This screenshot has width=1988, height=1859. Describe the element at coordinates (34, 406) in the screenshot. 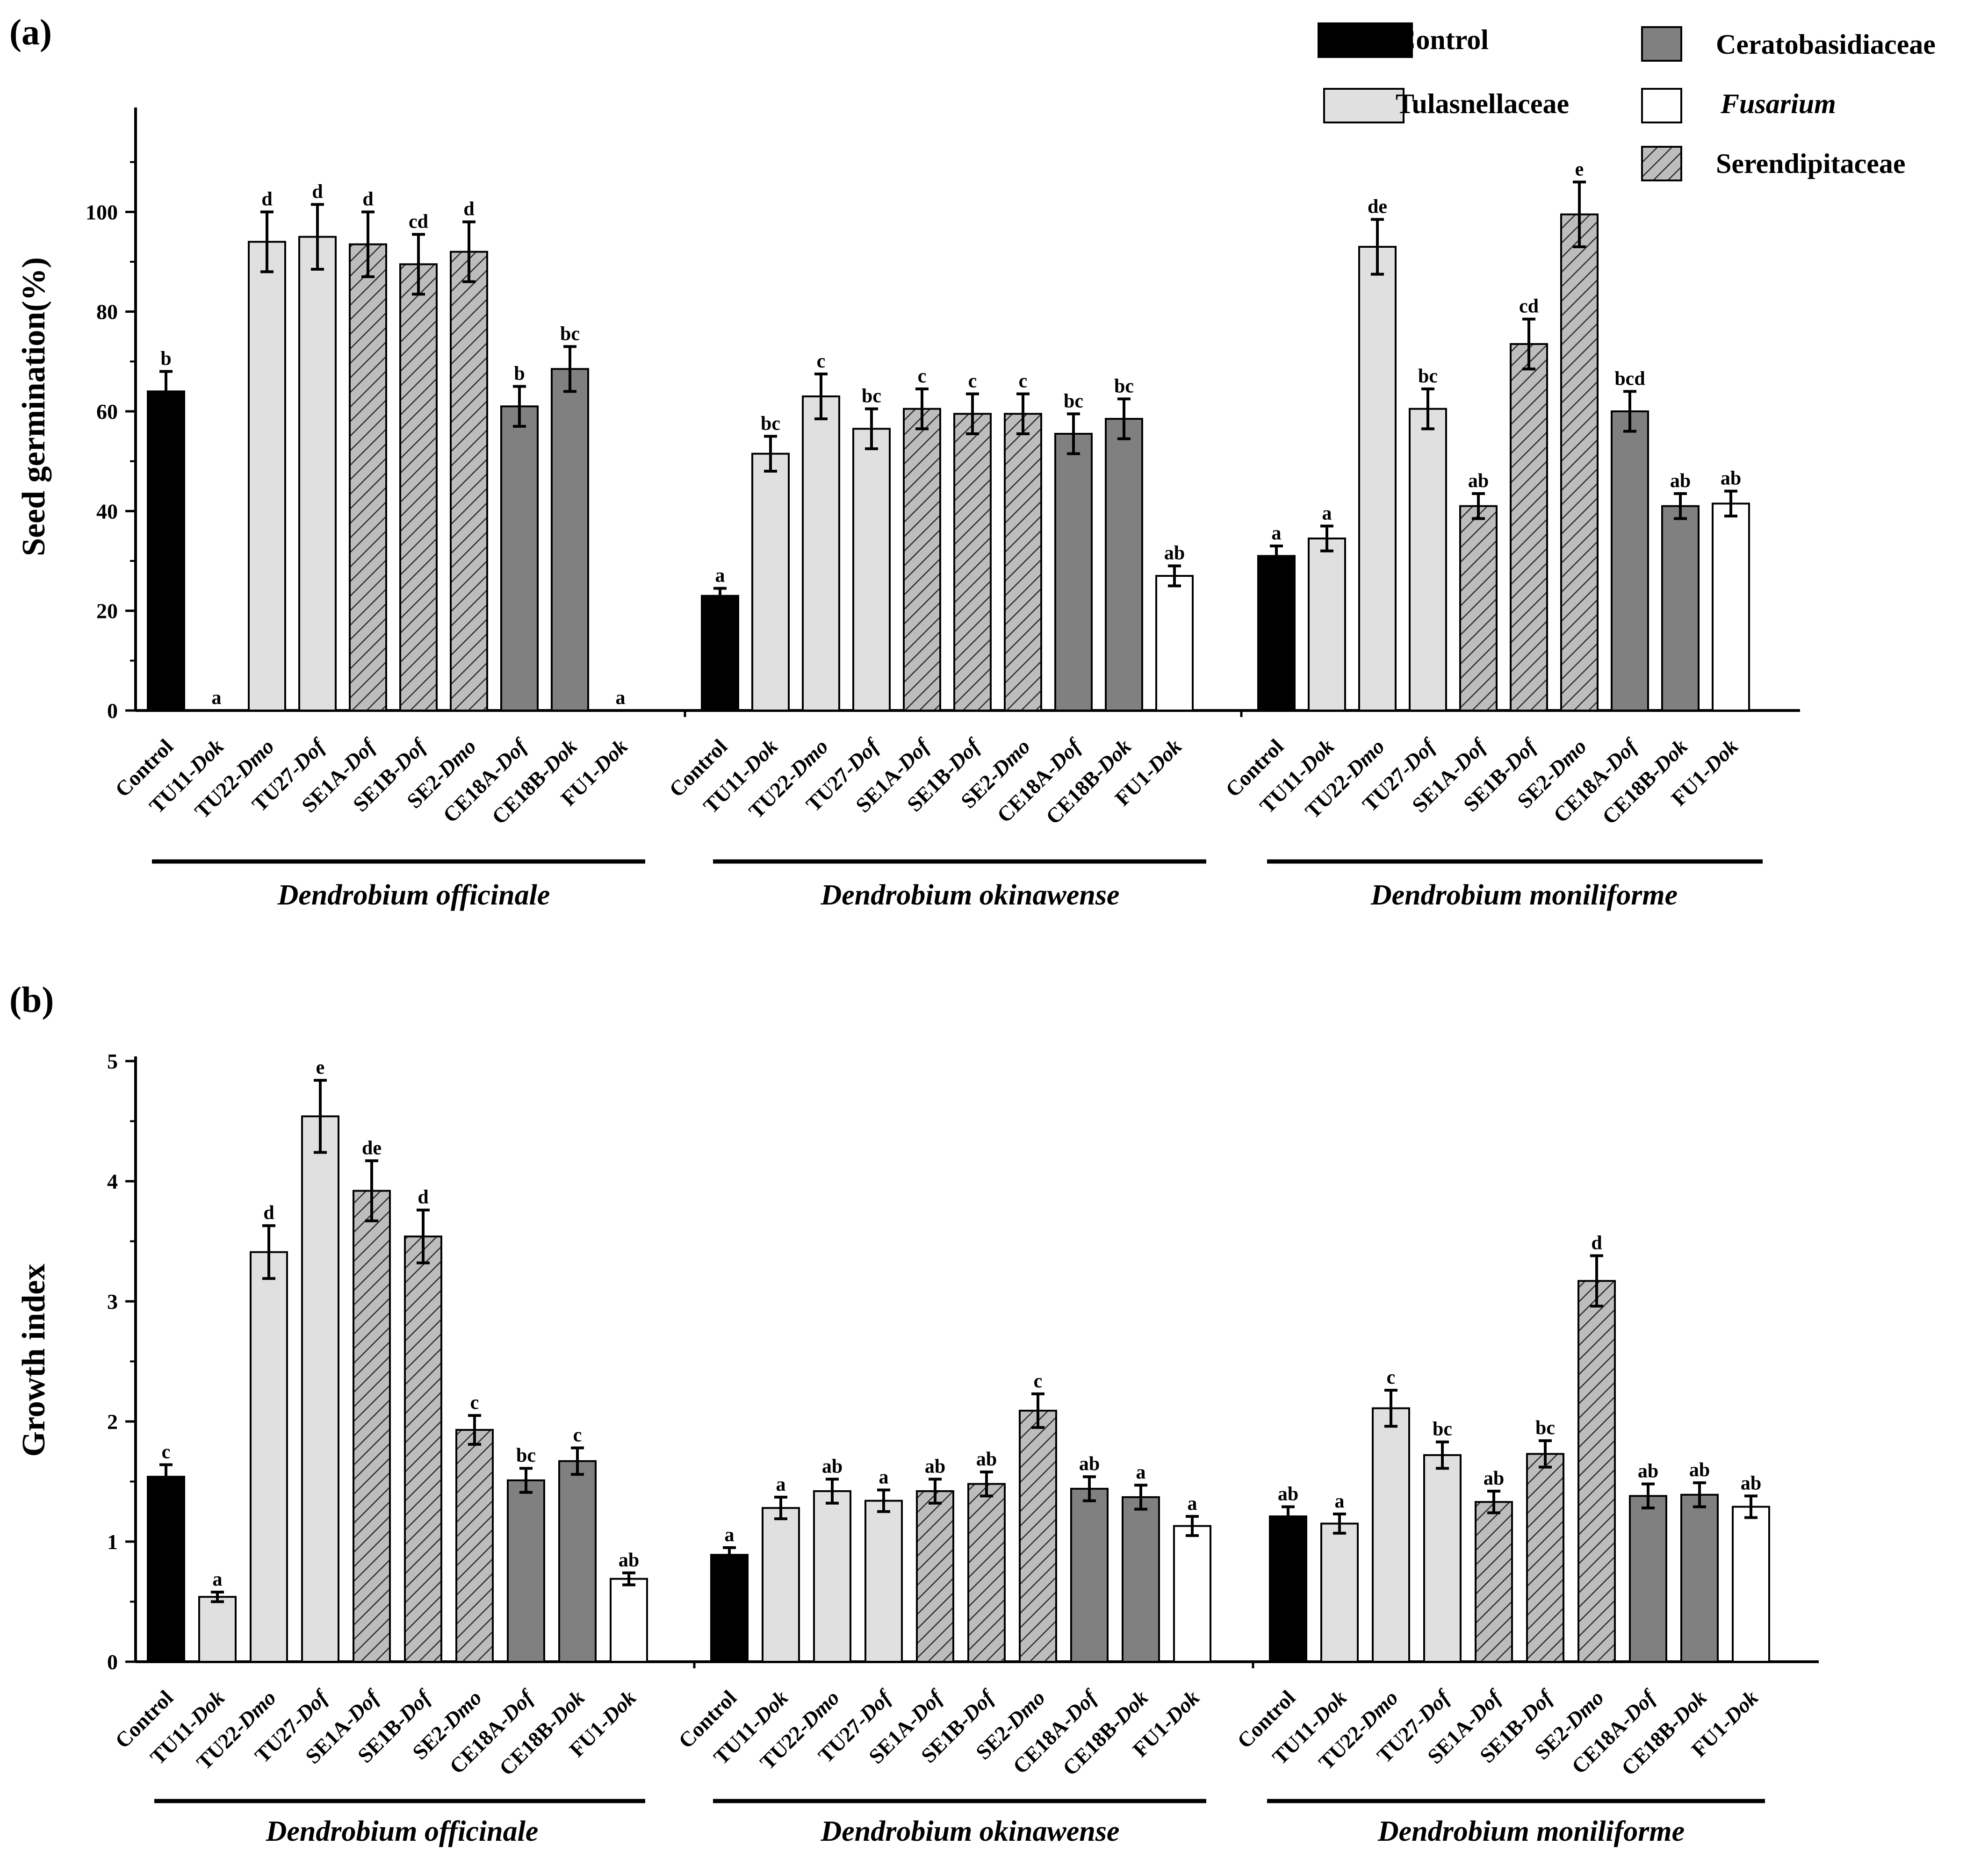

I see `y-axis-title-a: Seed germination(%)` at that location.